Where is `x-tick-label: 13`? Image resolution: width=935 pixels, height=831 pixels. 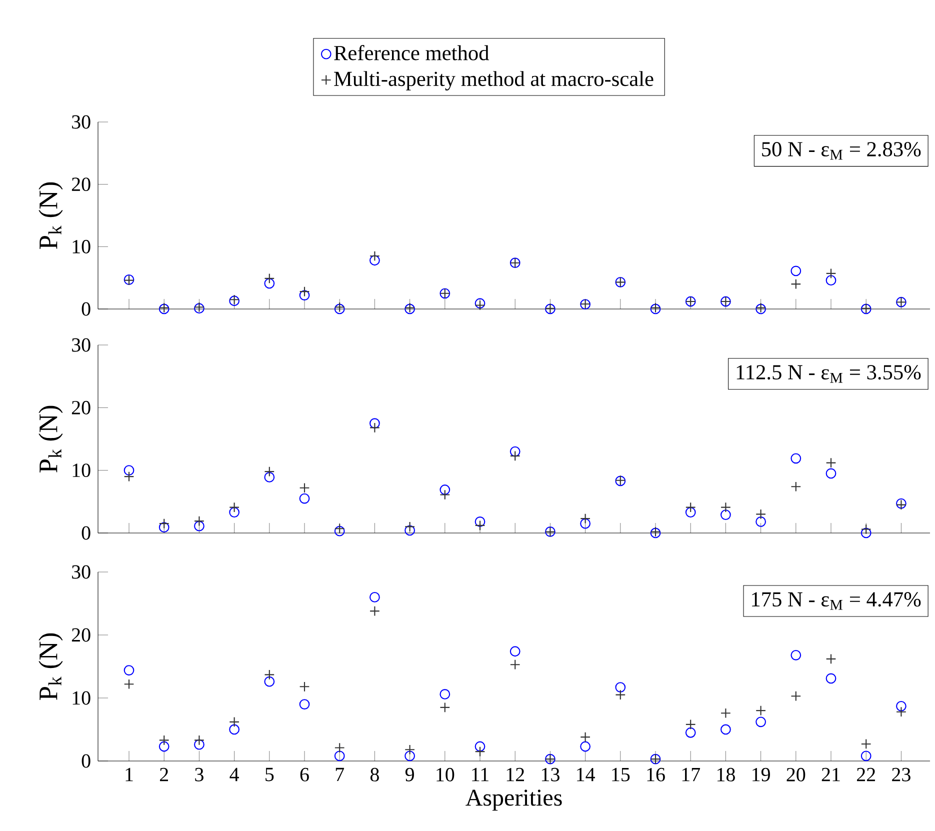
x-tick-label: 13 is located at coordinates (551, 775).